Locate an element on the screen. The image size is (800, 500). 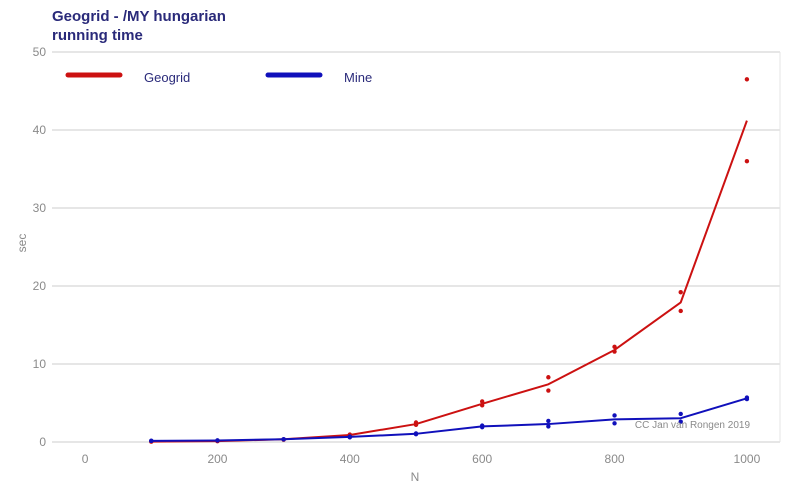
y-tick-label: 40 is located at coordinates (40, 130).